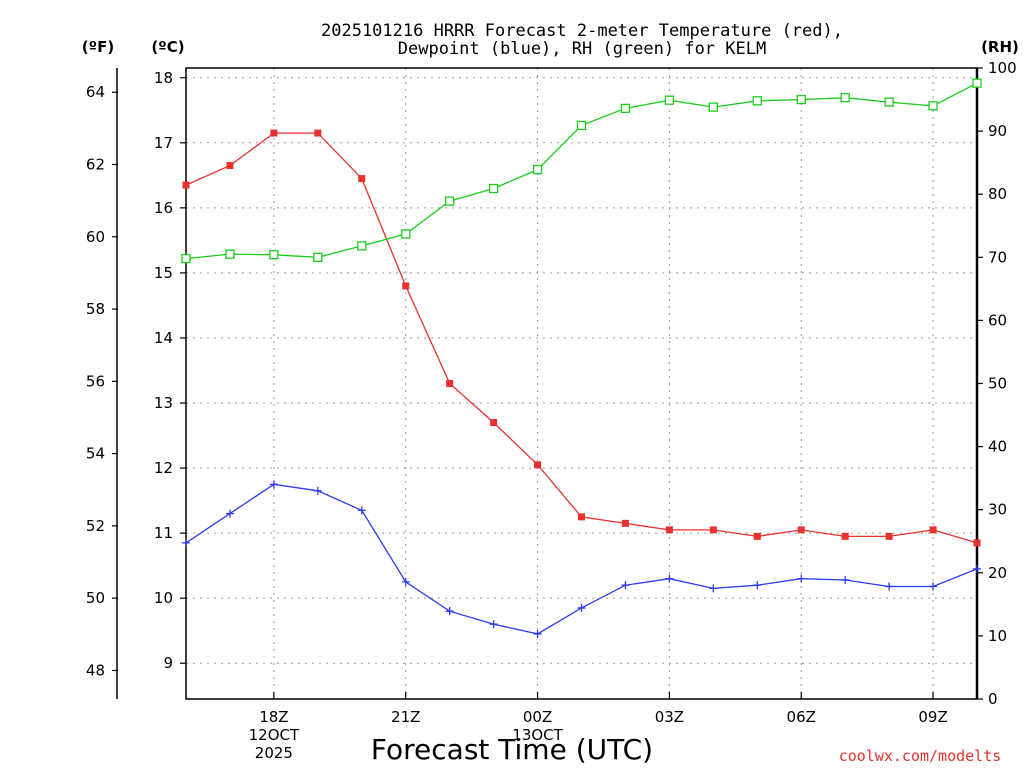  Describe the element at coordinates (997, 257) in the screenshot. I see `rh-tick-label: 70` at that location.